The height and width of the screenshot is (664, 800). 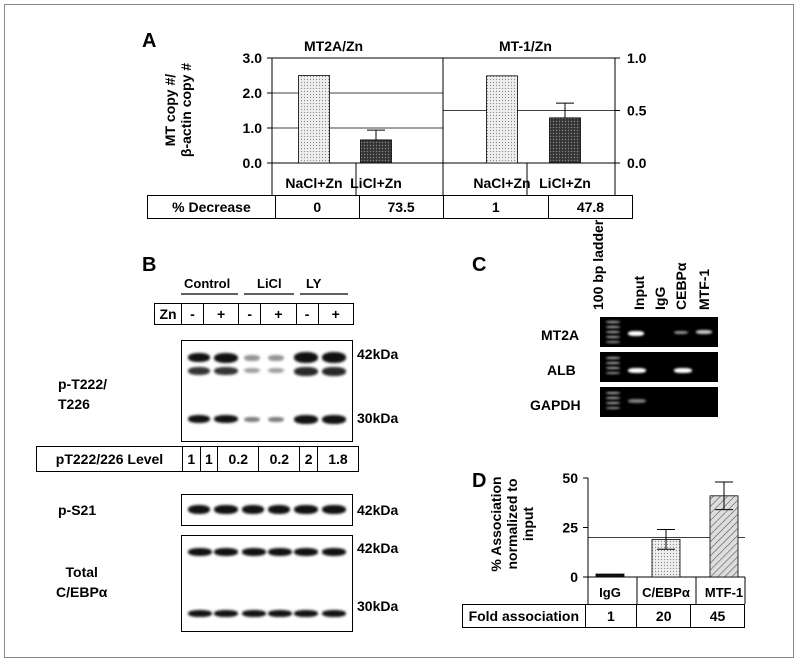 I want to click on decrease-value: 1, so click(x=495, y=207).